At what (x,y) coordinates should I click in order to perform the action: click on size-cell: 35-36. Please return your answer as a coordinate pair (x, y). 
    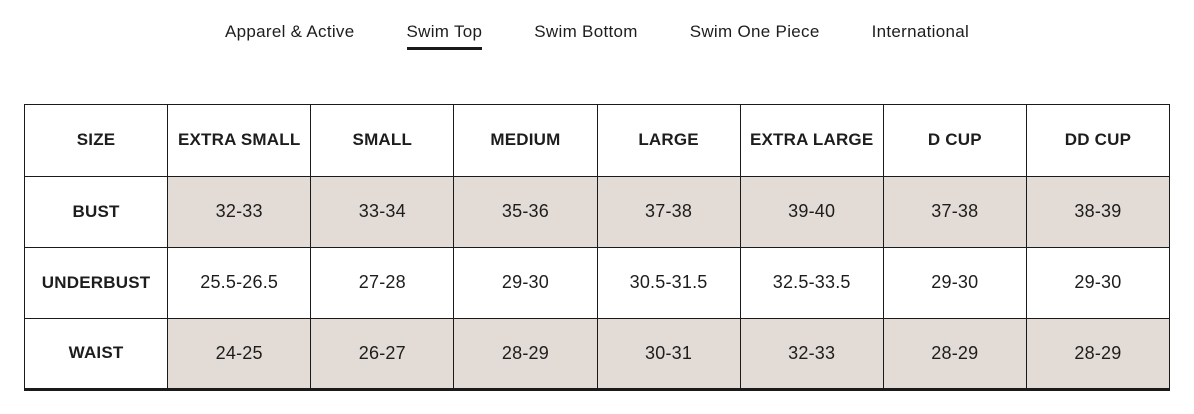
    Looking at the image, I should click on (525, 211).